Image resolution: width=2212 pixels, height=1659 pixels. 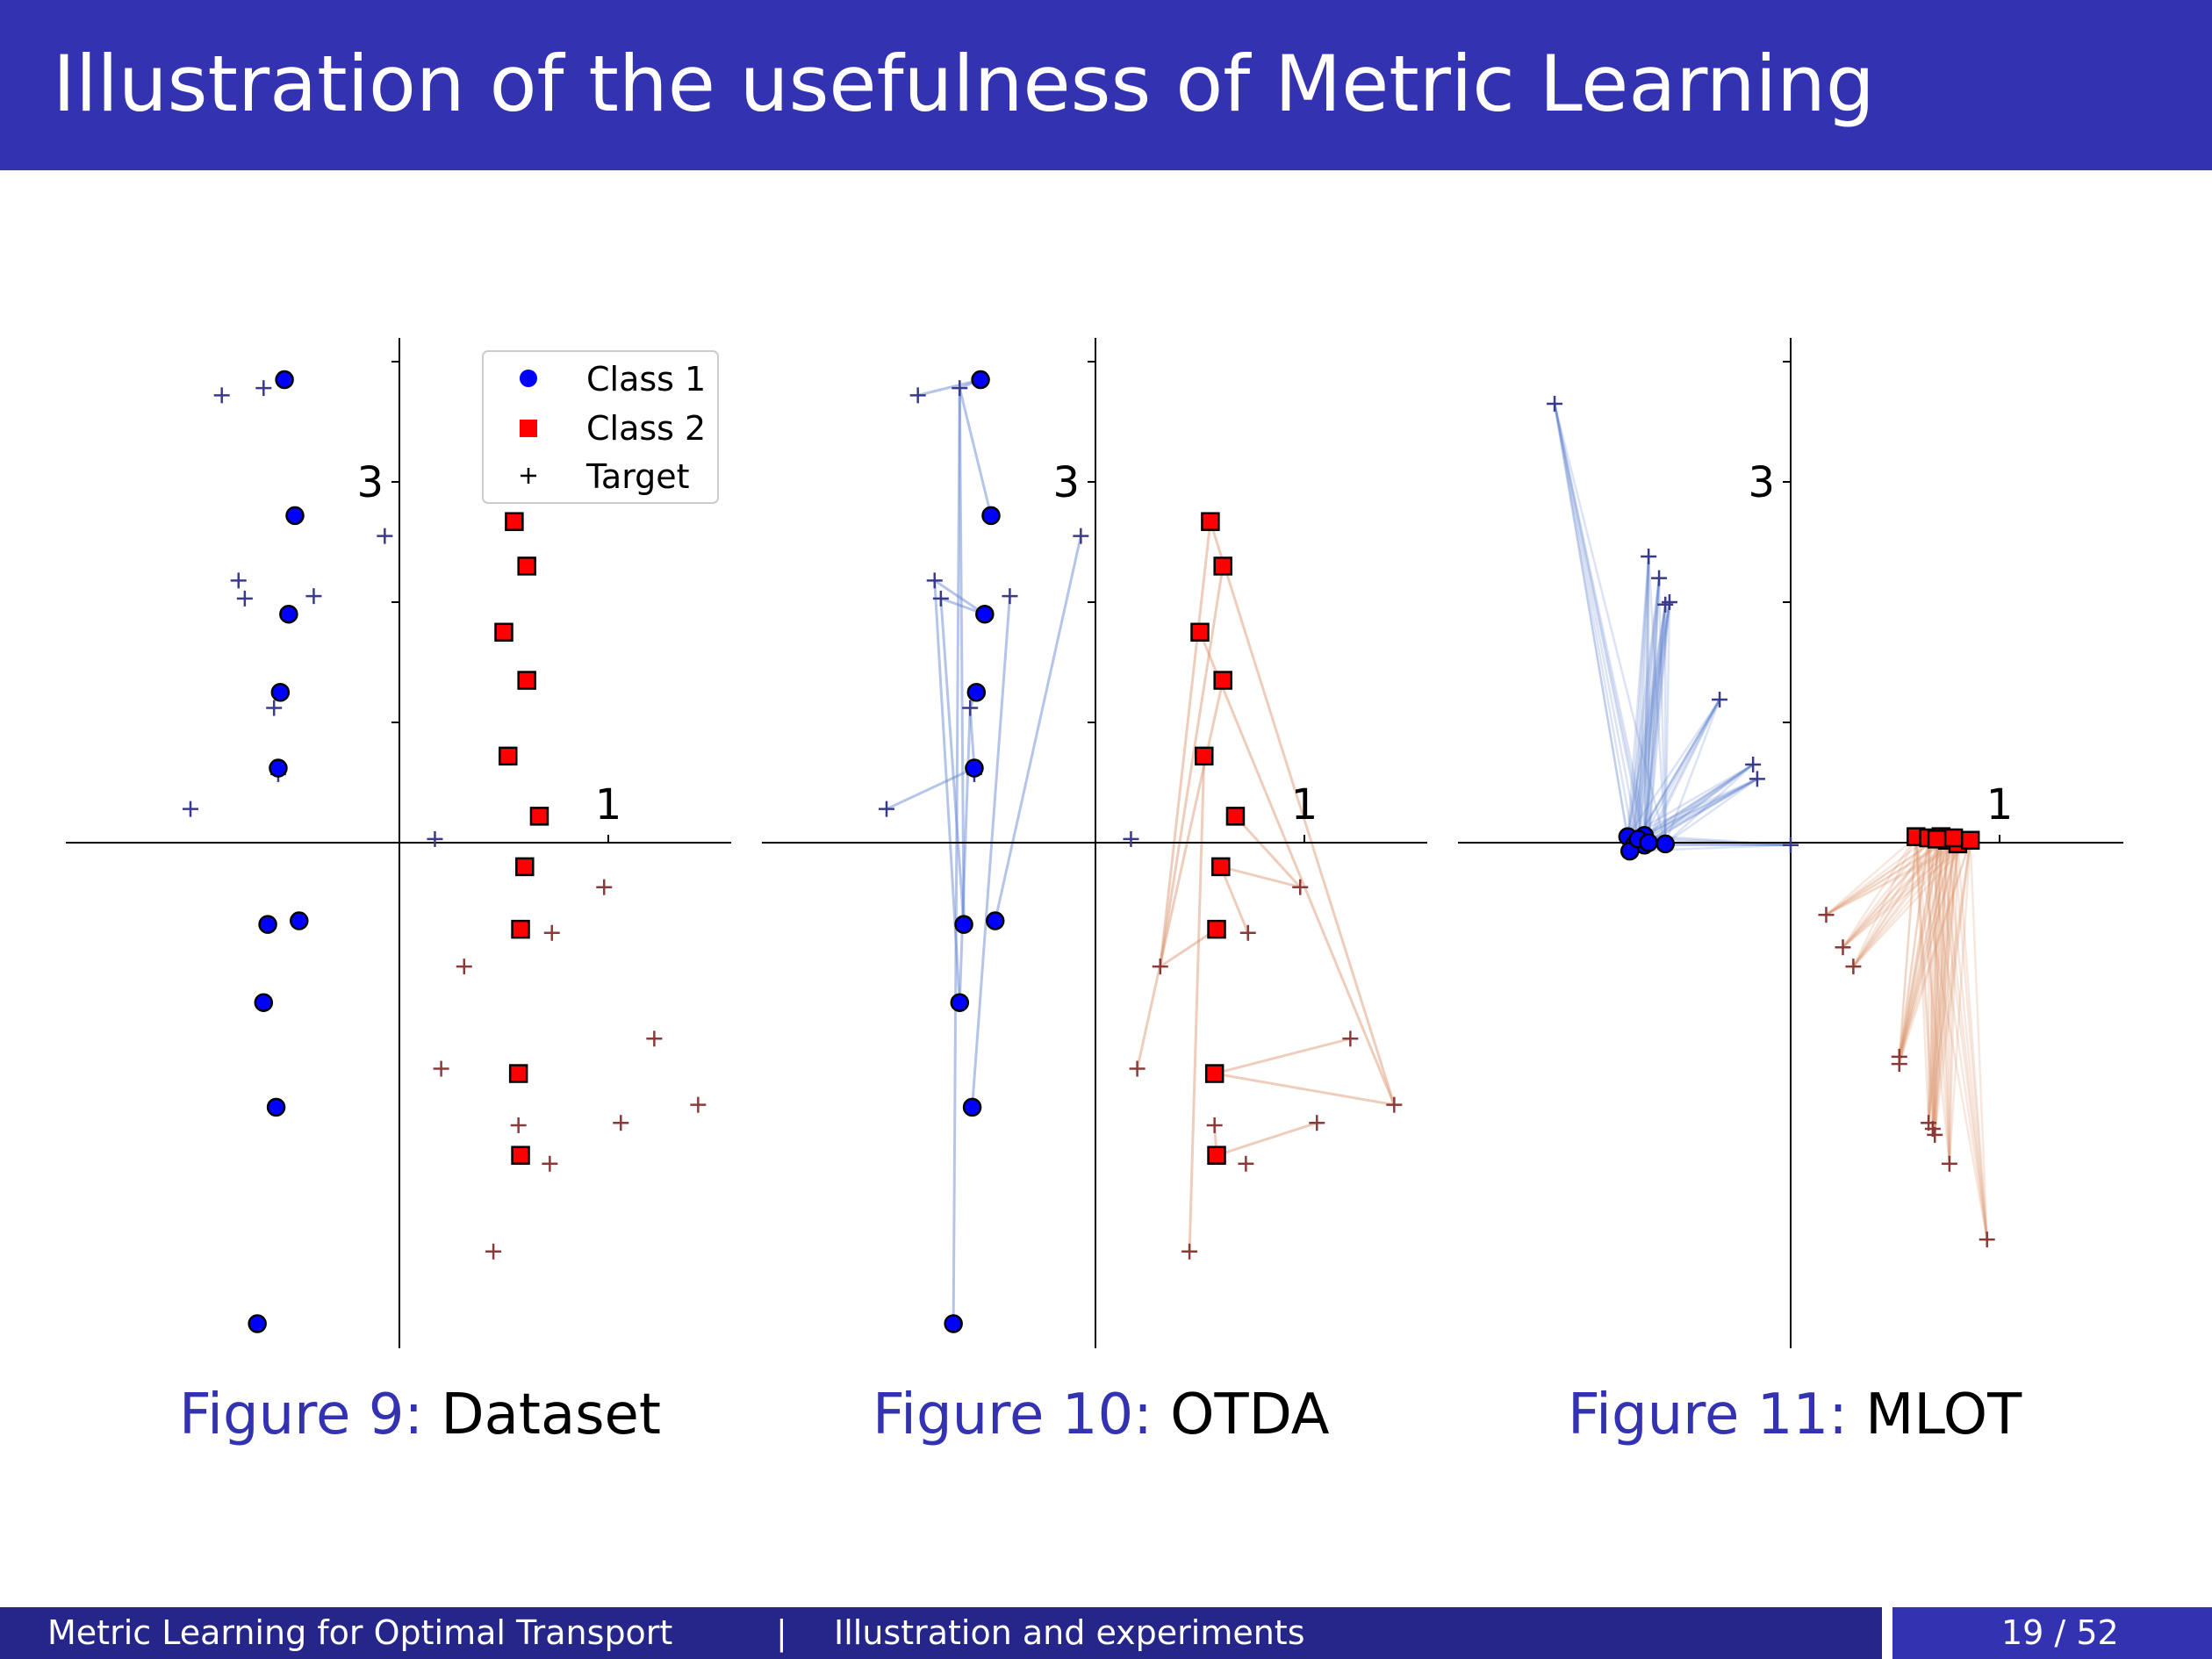 What do you see at coordinates (1070, 1632) in the screenshot?
I see `footer-section: Illustration and experiments` at bounding box center [1070, 1632].